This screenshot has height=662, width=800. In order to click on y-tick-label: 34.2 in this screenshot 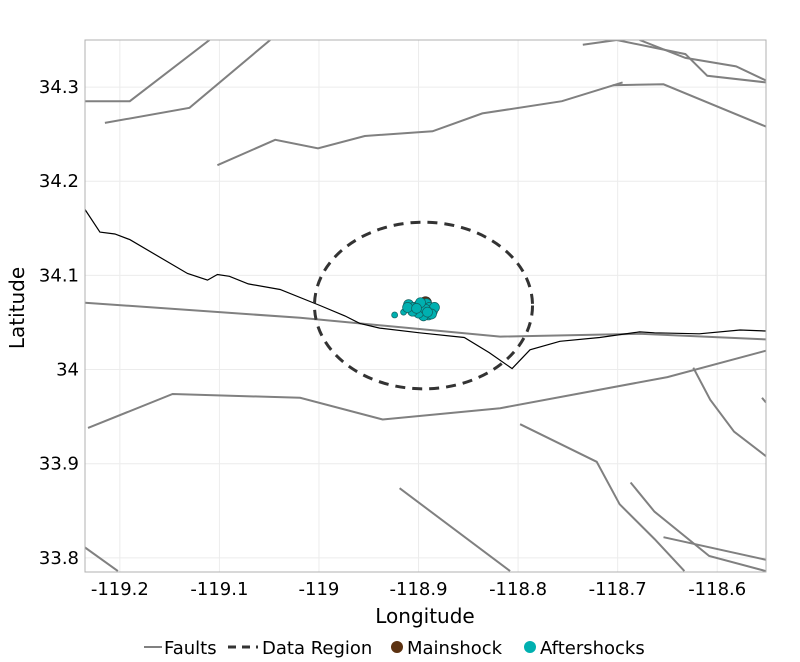, I will do `click(59, 181)`.